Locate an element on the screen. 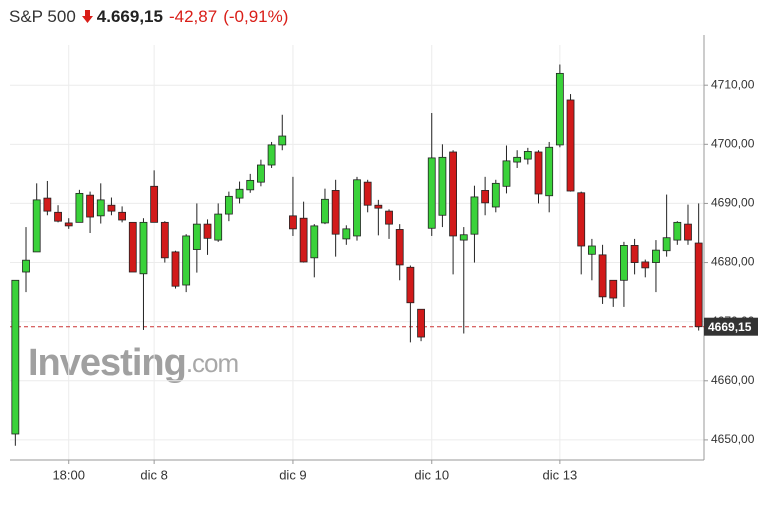  last-price-label: 4669,15 is located at coordinates (730, 327).